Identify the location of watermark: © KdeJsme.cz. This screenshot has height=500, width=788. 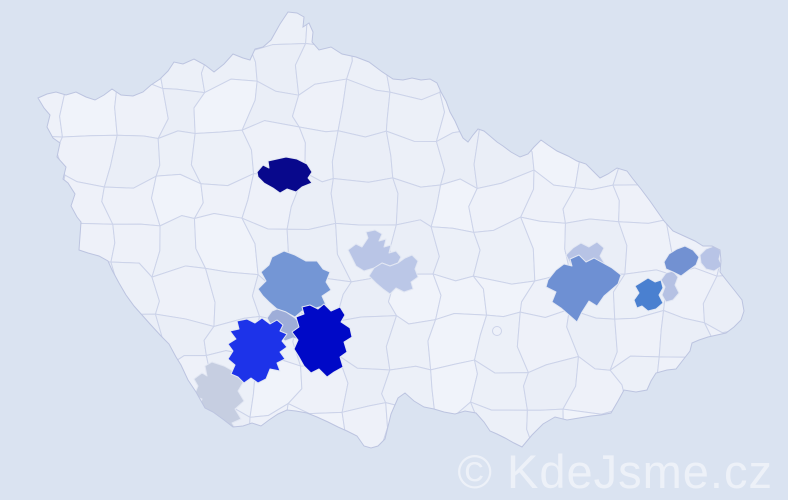
(615, 471).